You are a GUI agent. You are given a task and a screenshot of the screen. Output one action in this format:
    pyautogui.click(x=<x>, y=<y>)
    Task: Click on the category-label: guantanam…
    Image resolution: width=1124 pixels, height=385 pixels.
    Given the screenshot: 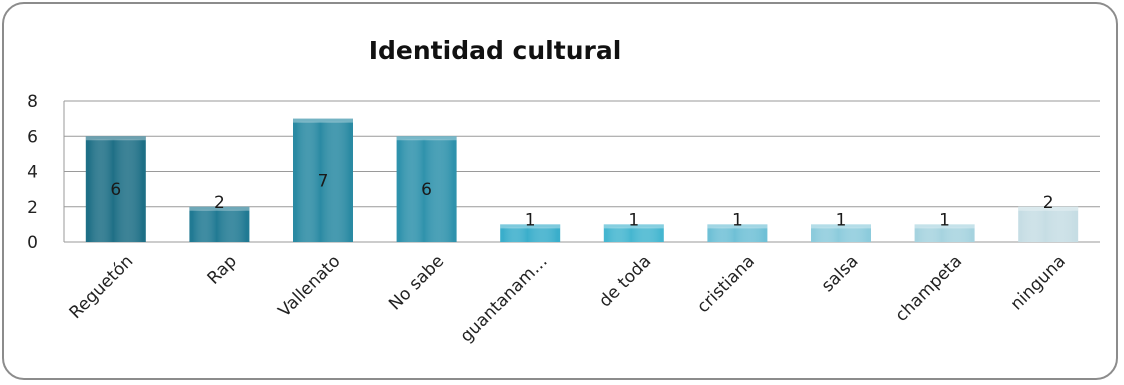 What is the action you would take?
    pyautogui.click(x=504, y=298)
    